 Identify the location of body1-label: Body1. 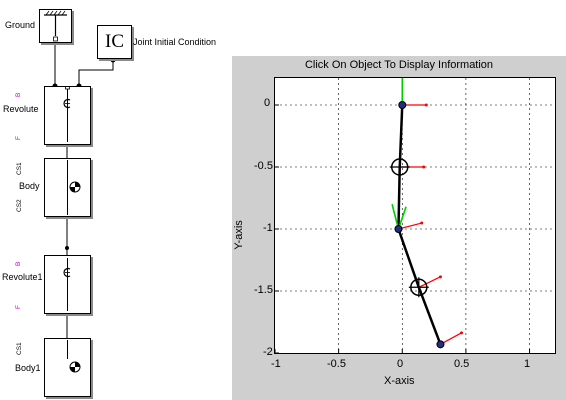
(28, 368).